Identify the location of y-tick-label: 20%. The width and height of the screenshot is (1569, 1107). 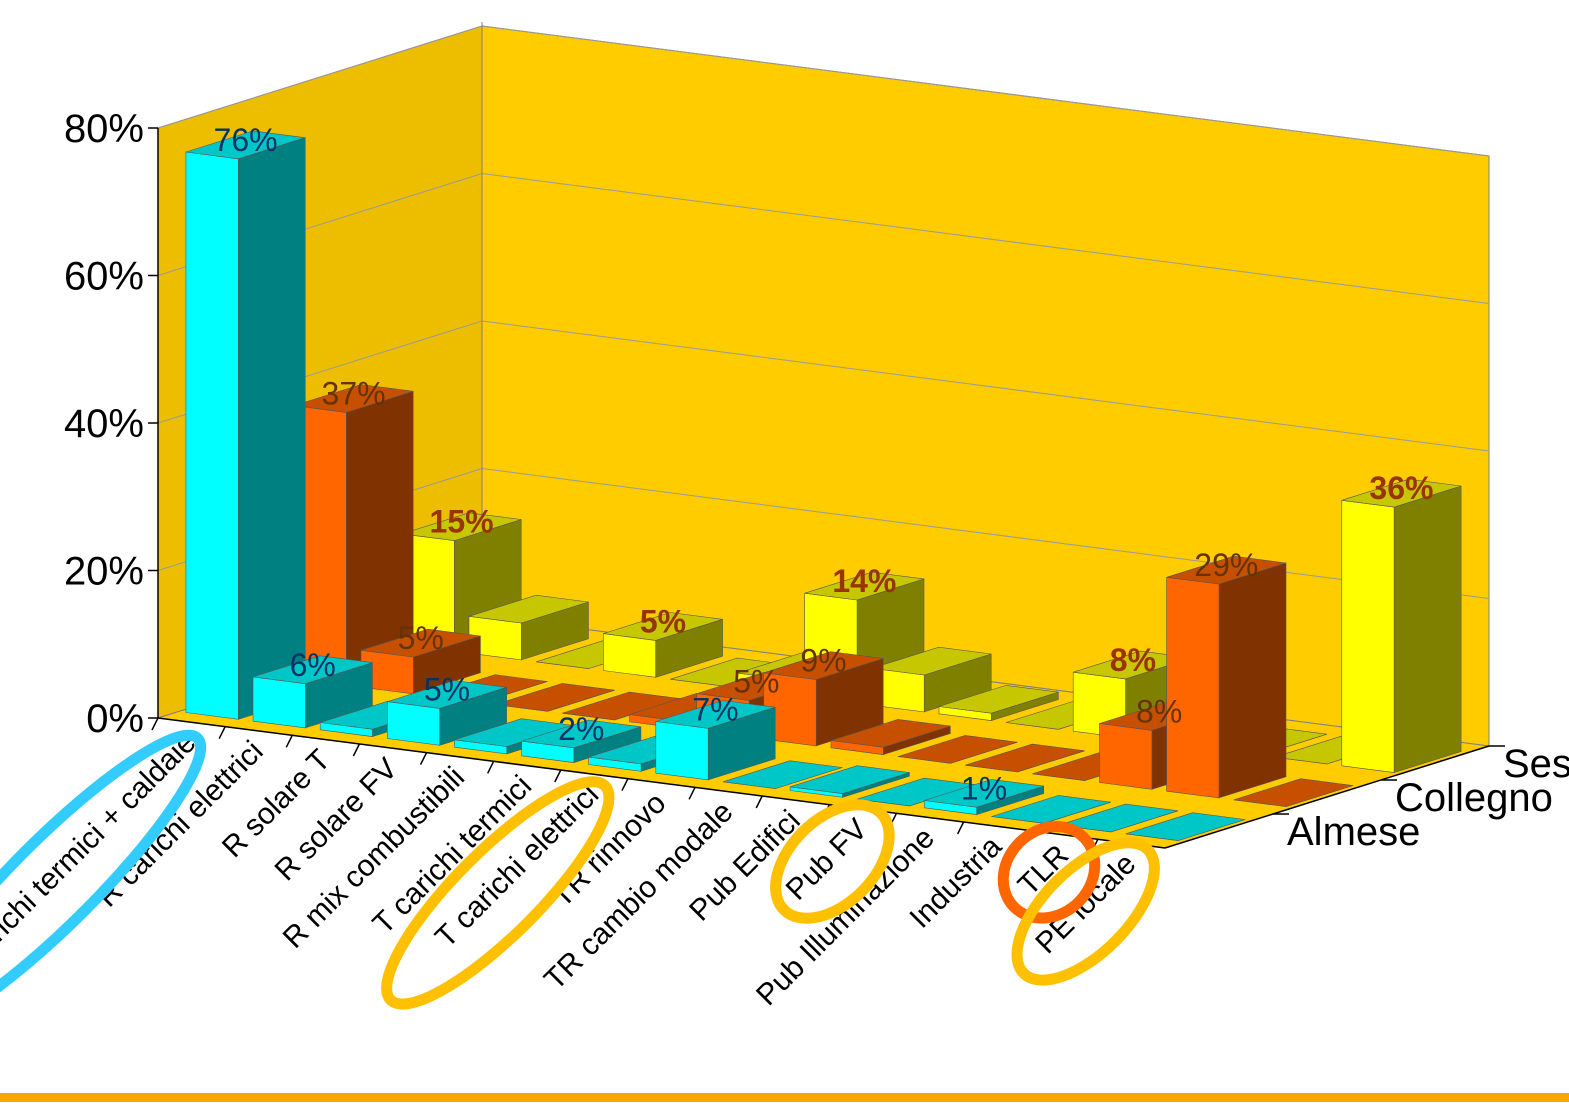
(104, 572).